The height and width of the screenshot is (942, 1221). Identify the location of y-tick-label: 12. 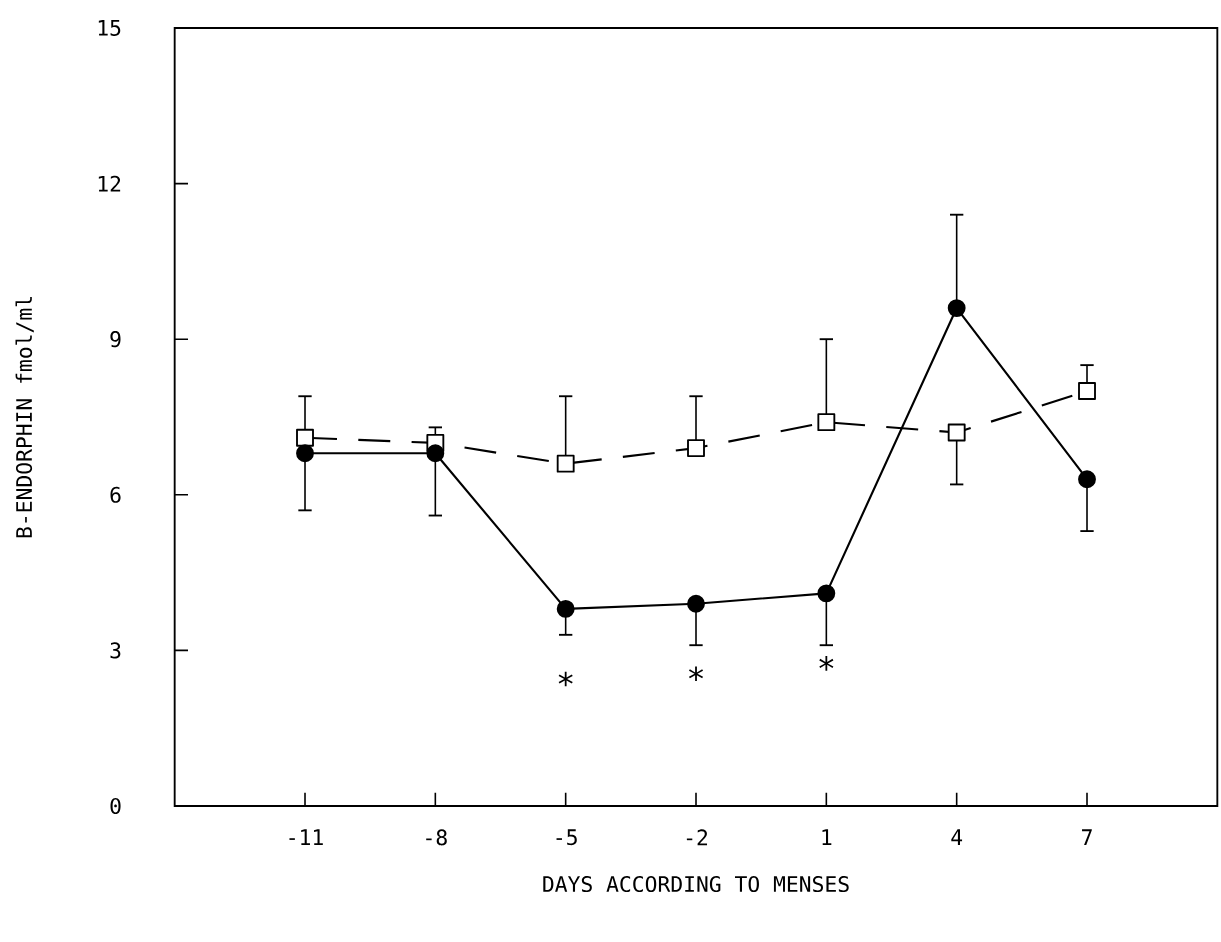
(109, 183).